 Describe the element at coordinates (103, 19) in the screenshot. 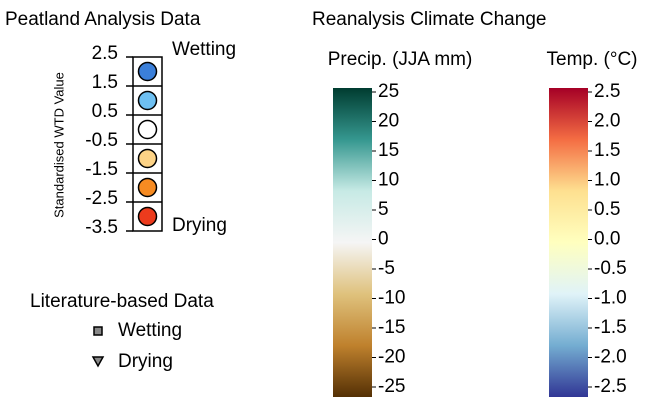

I see `peatland-title: Peatland Analysis Data` at that location.